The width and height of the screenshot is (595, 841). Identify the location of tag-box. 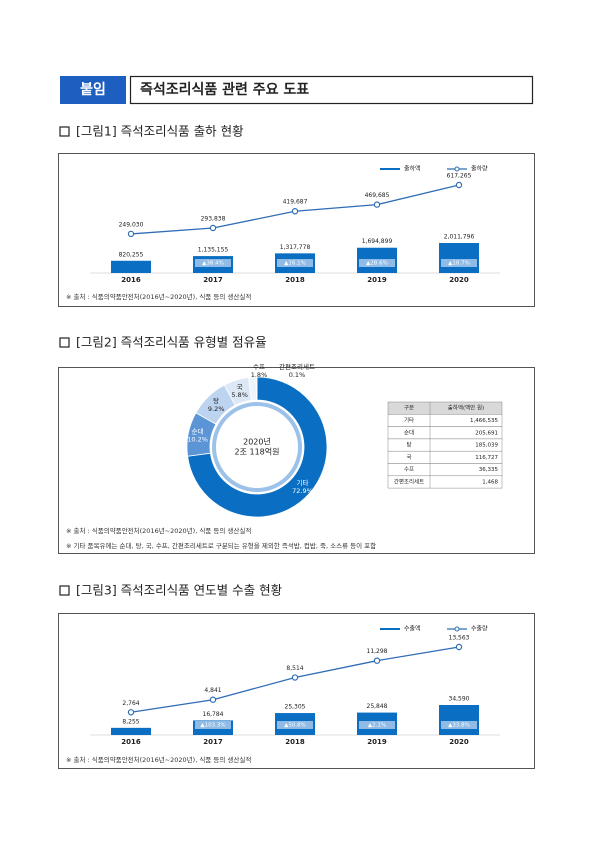
(93, 90).